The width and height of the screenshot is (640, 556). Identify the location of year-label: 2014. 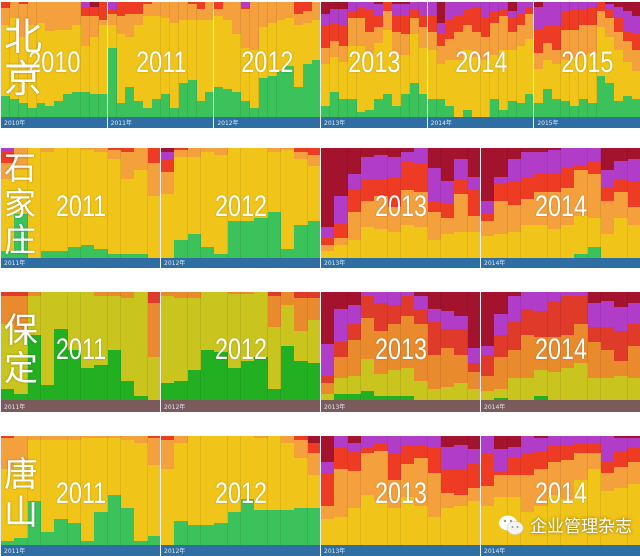
(561, 350).